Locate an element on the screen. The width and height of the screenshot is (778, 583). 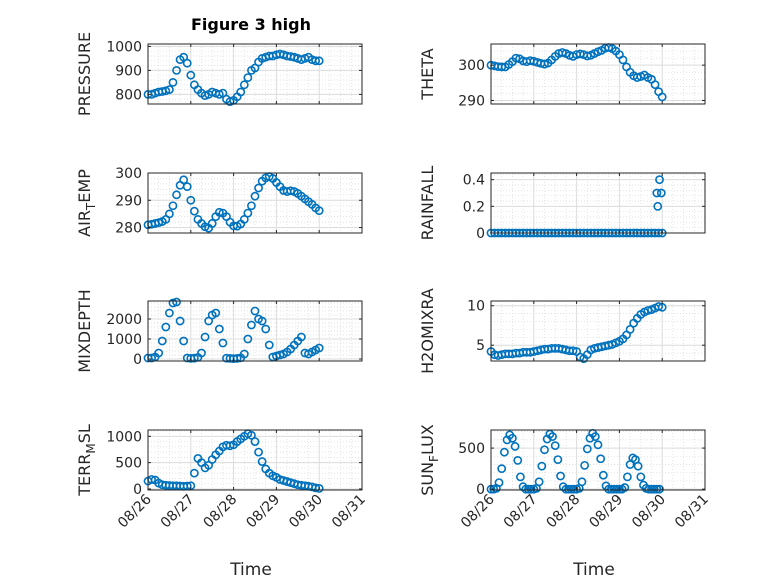
y-axis-label: SUNFLUX is located at coordinates (429, 460).